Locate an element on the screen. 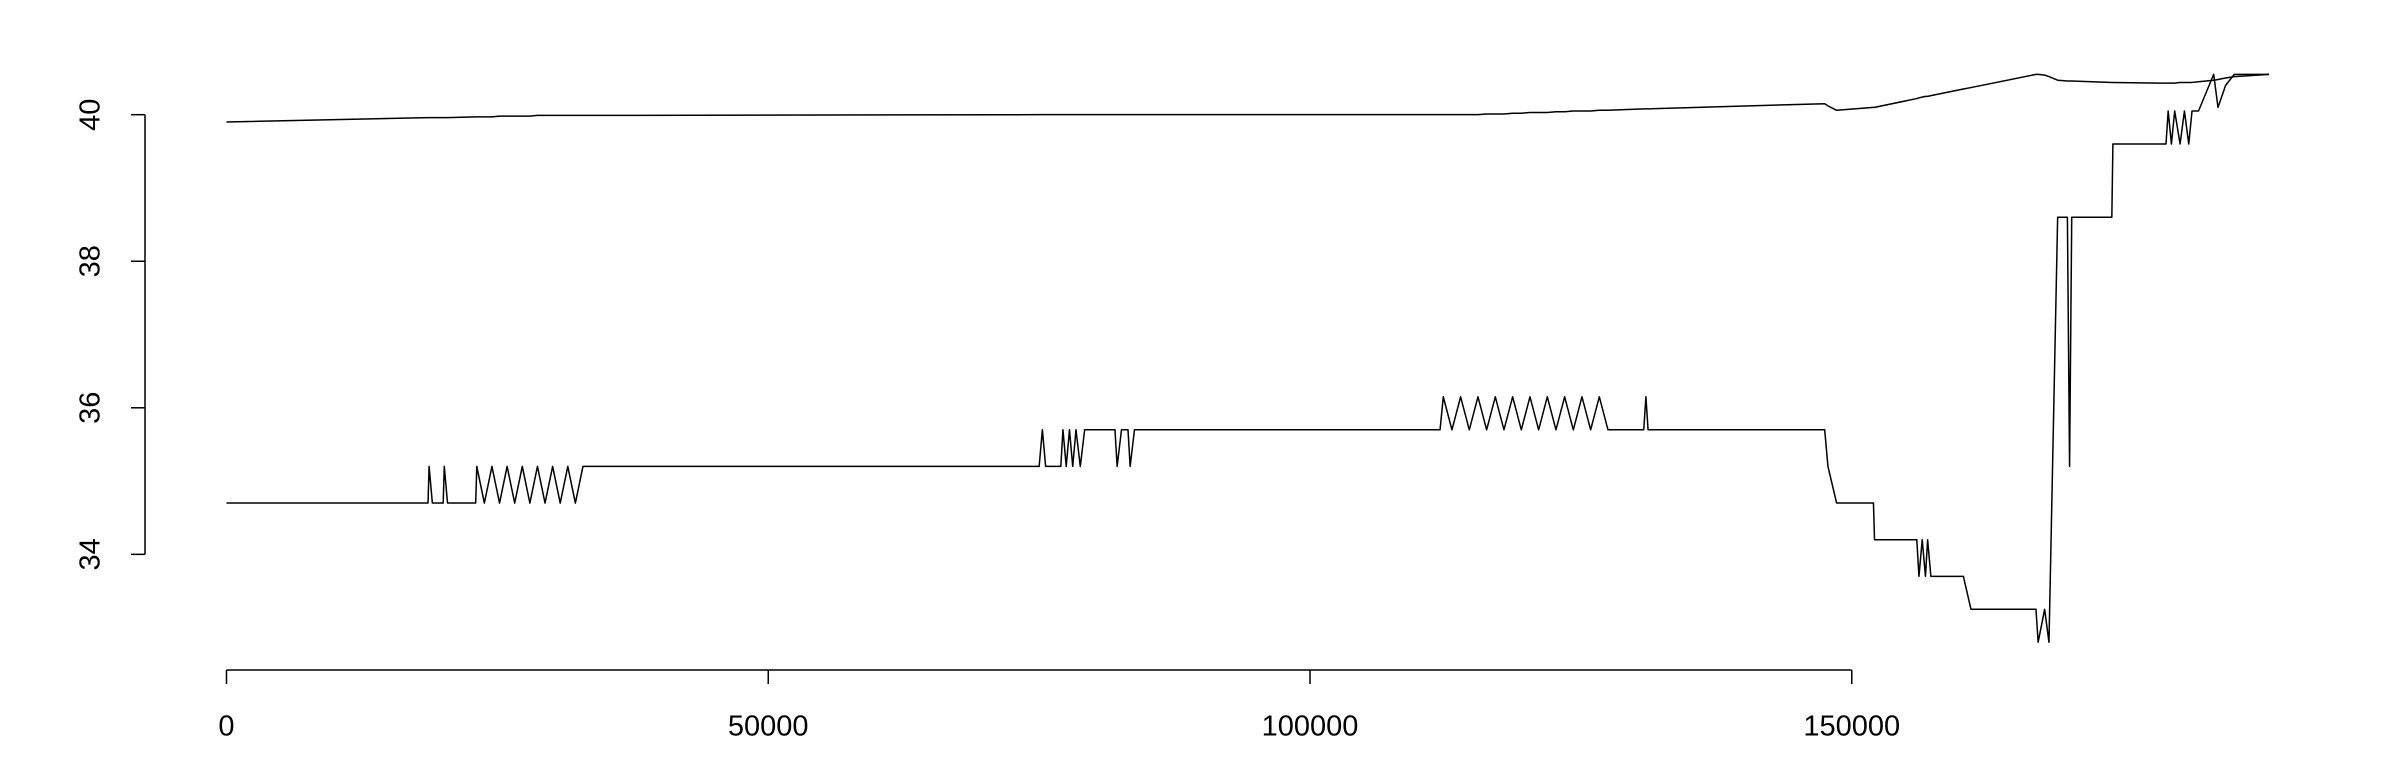 The image size is (2400, 773). x-tick-label: 50000 is located at coordinates (768, 727).